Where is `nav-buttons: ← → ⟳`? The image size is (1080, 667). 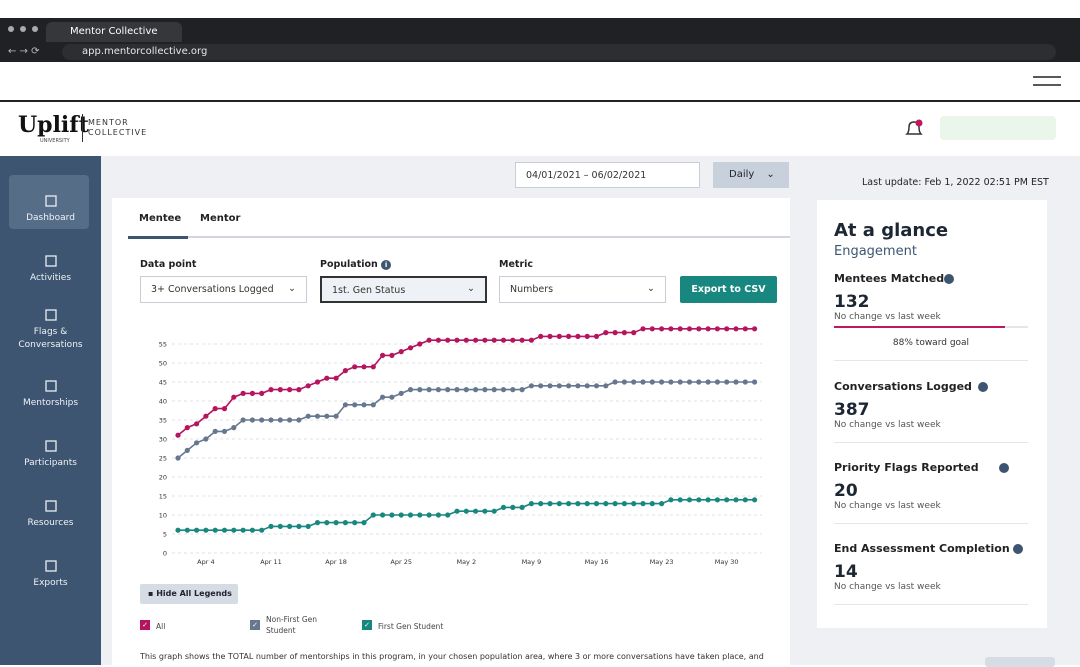
nav-buttons: ← → ⟳ is located at coordinates (24, 51).